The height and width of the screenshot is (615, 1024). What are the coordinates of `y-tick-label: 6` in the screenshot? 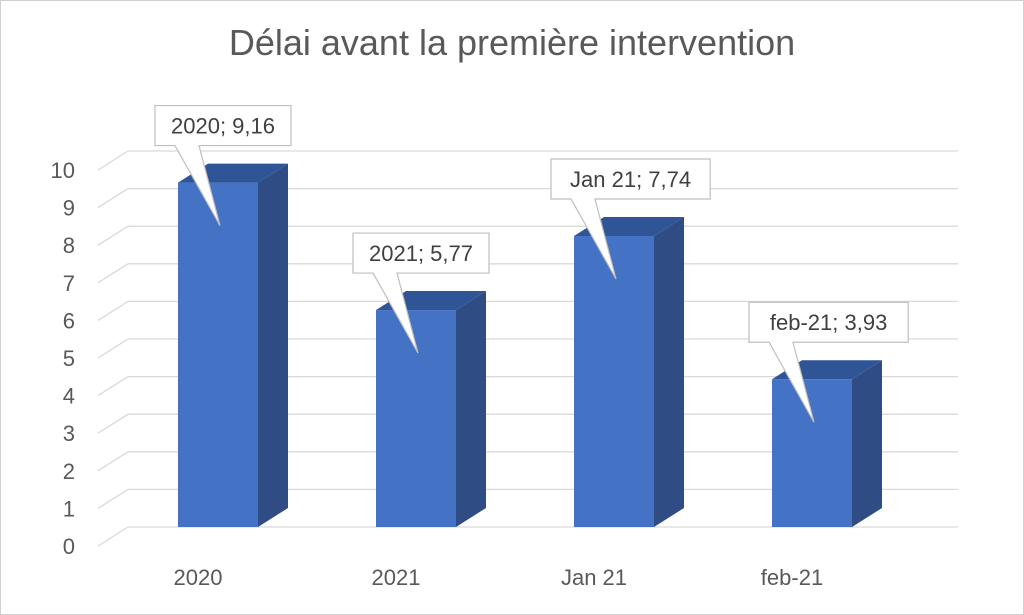 It's located at (69, 320).